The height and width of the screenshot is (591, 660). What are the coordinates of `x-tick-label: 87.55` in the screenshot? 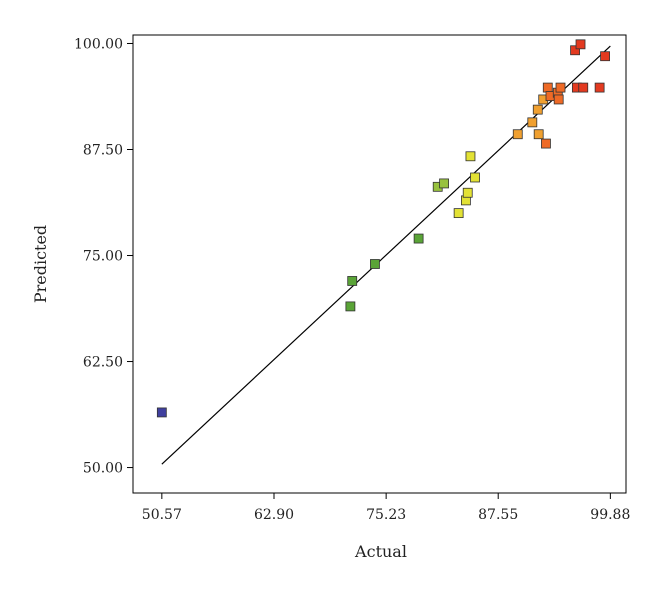 It's located at (498, 515).